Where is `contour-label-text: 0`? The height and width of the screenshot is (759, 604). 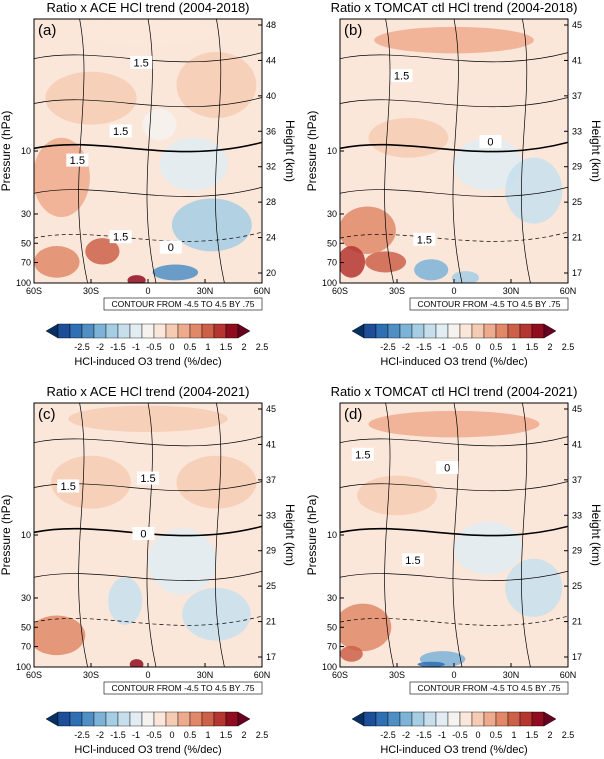 contour-label-text: 0 is located at coordinates (171, 248).